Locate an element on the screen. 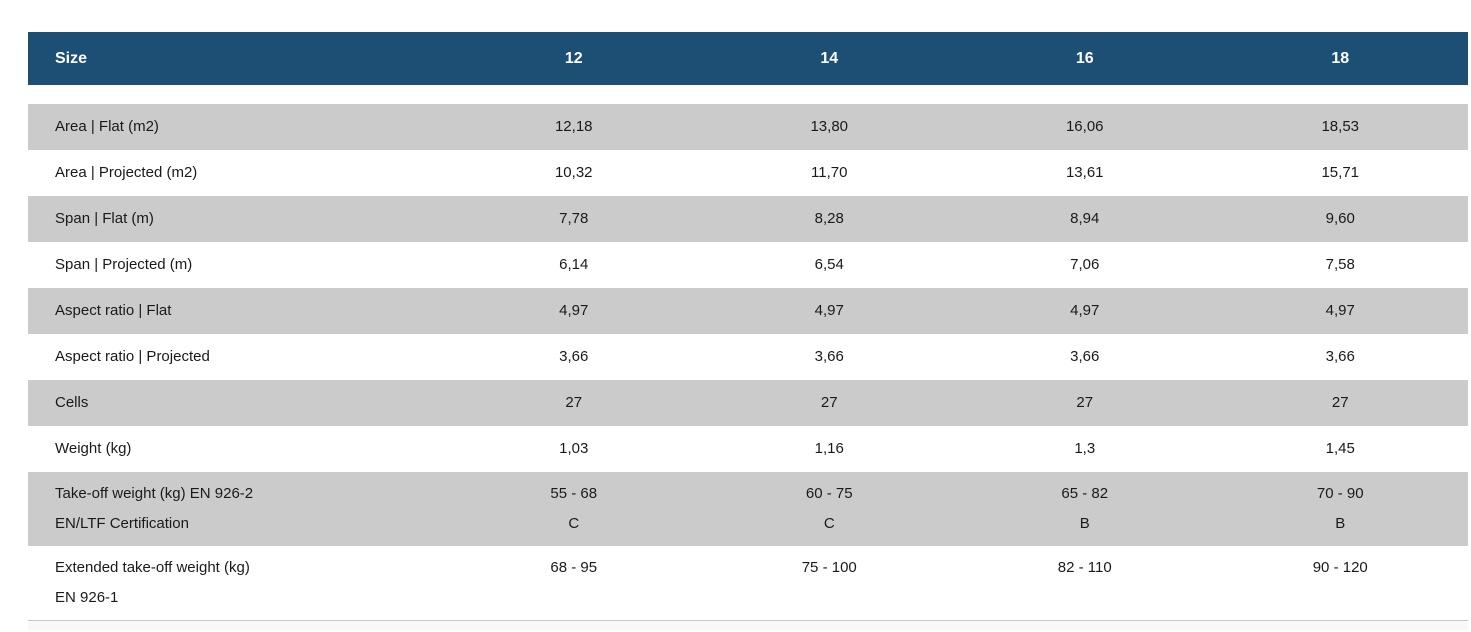 The width and height of the screenshot is (1471, 632). cell-value: 10,32 is located at coordinates (574, 173).